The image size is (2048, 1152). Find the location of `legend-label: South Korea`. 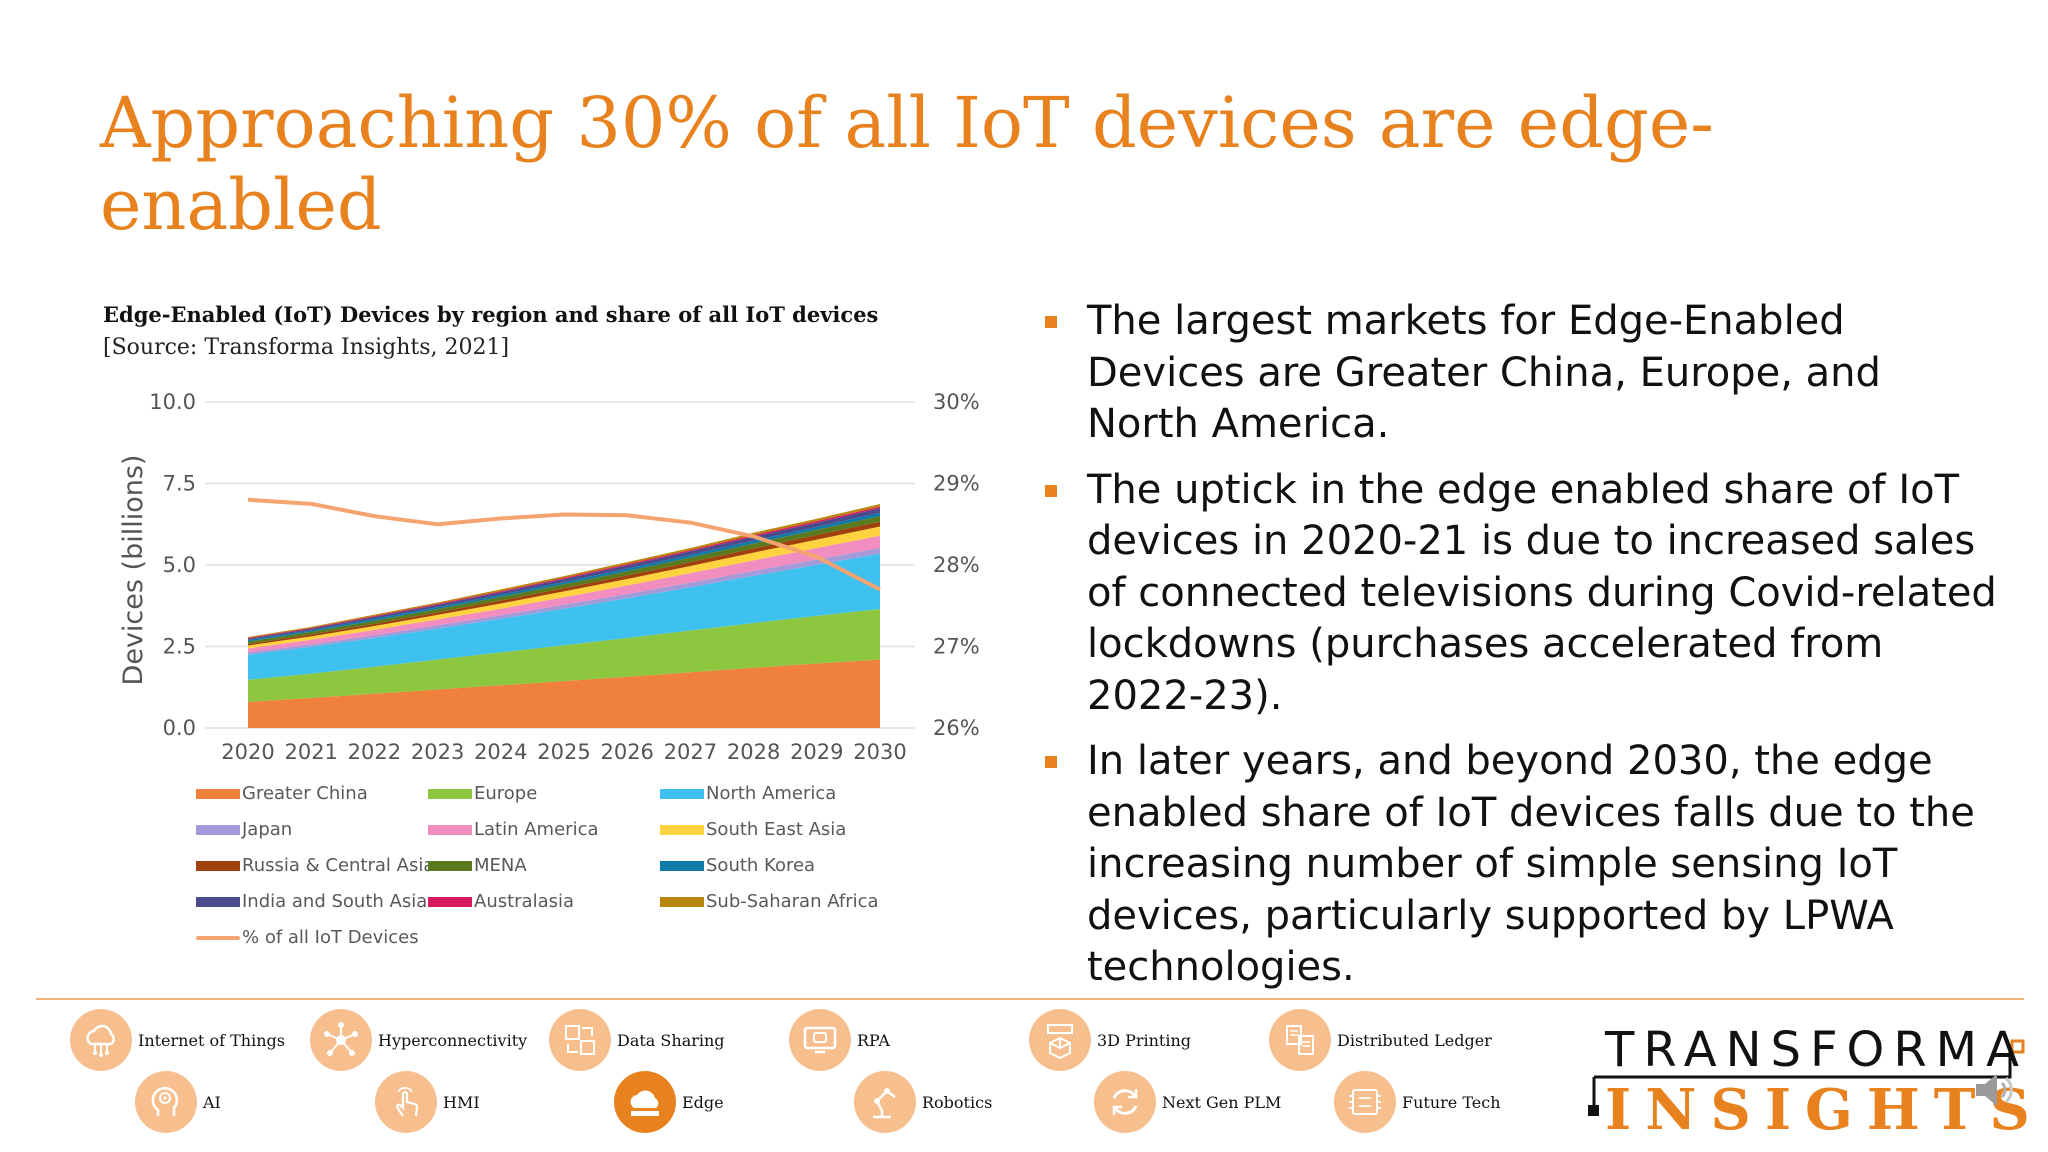

legend-label: South Korea is located at coordinates (761, 865).